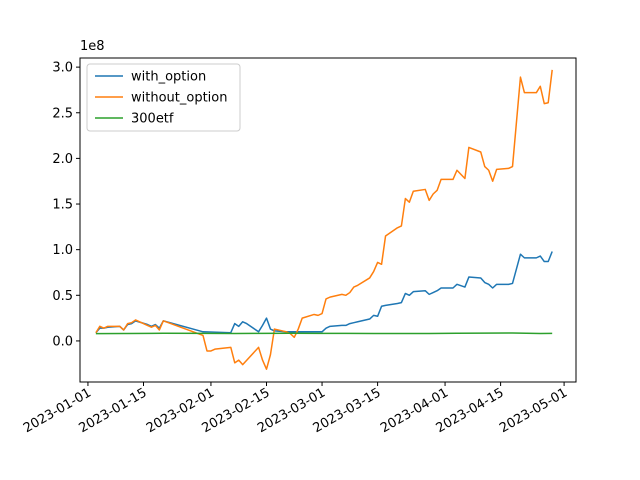 This screenshot has width=640, height=480. What do you see at coordinates (62, 250) in the screenshot?
I see `y-tick-label: 1.0` at bounding box center [62, 250].